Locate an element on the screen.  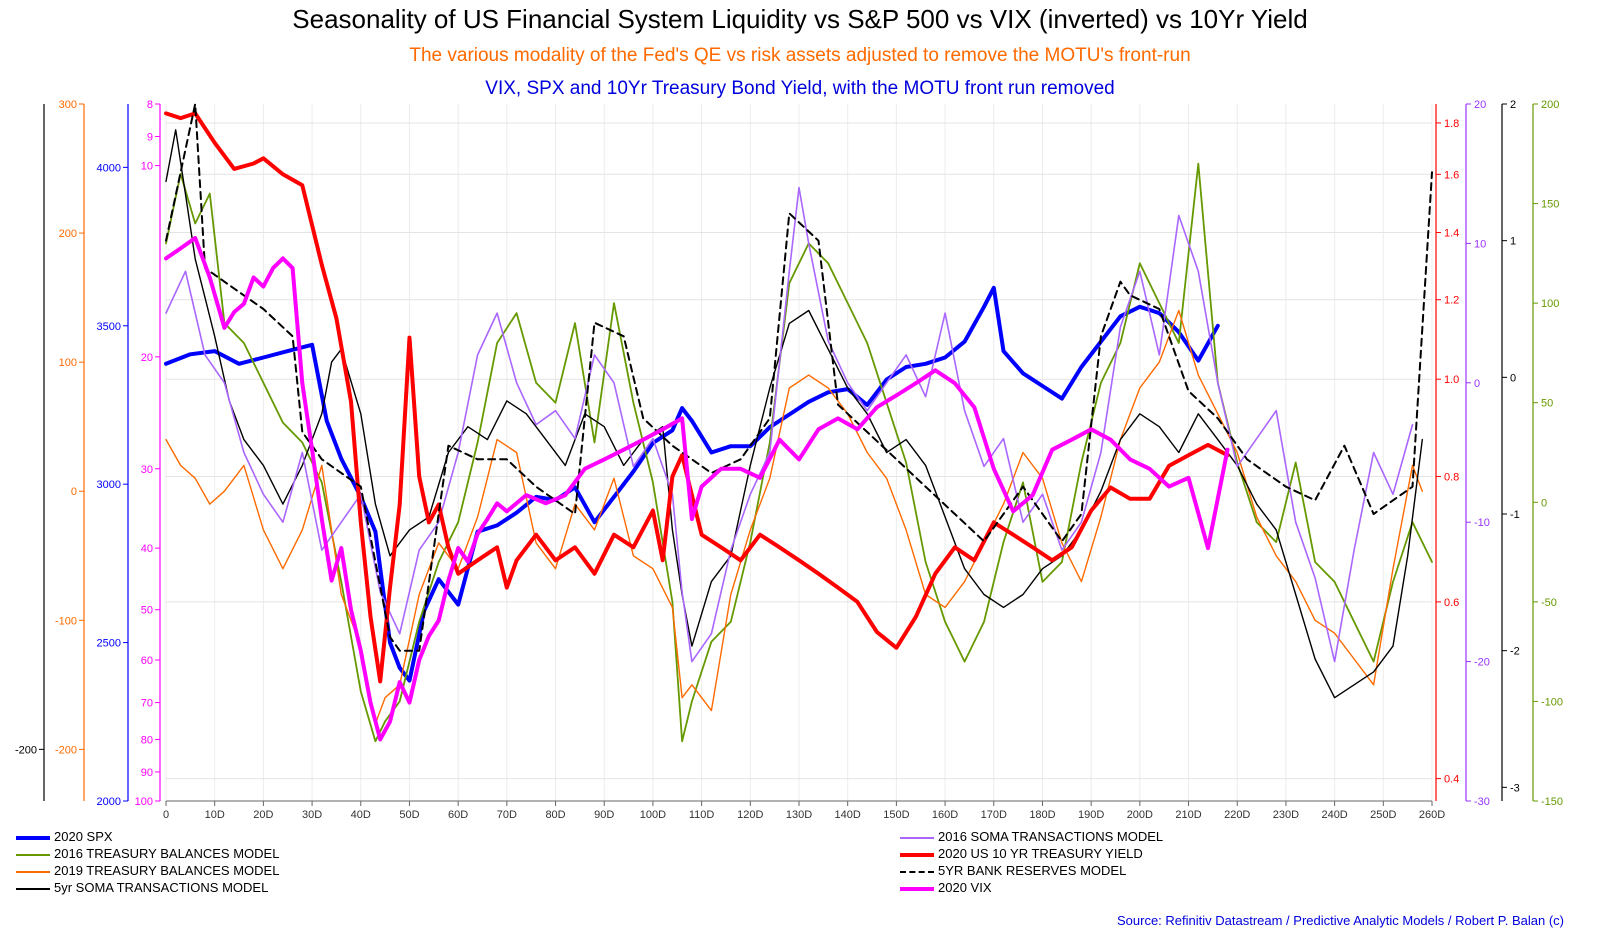
yield_10yr-tick-label: 0.8 is located at coordinates (1451, 477).